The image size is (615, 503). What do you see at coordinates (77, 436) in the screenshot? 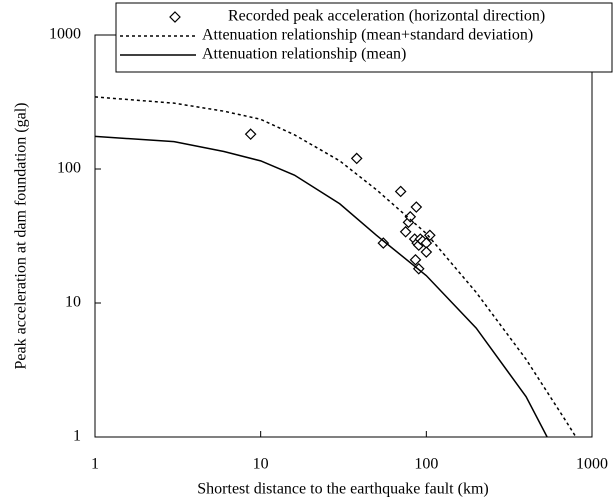
I see `y-tick-label: 1` at bounding box center [77, 436].